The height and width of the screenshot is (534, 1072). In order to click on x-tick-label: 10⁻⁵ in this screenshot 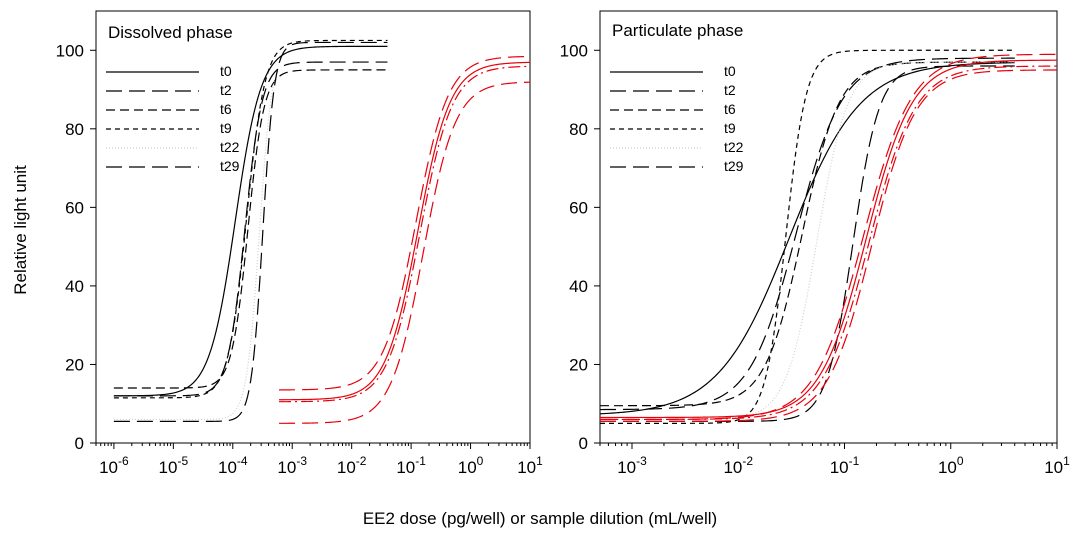, I will do `click(174, 465)`.